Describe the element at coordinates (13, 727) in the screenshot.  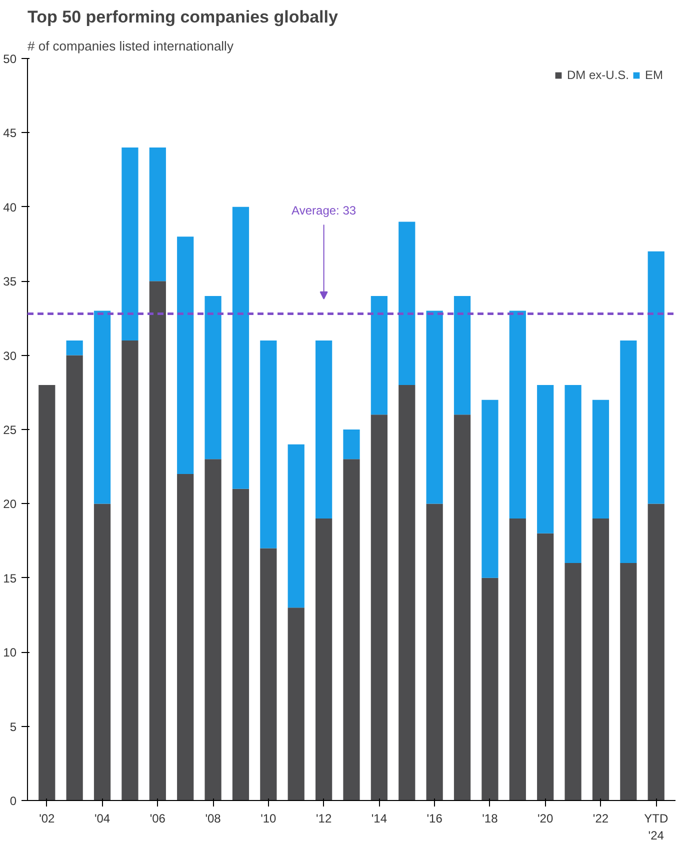
I see `y-tick-label: 5` at that location.